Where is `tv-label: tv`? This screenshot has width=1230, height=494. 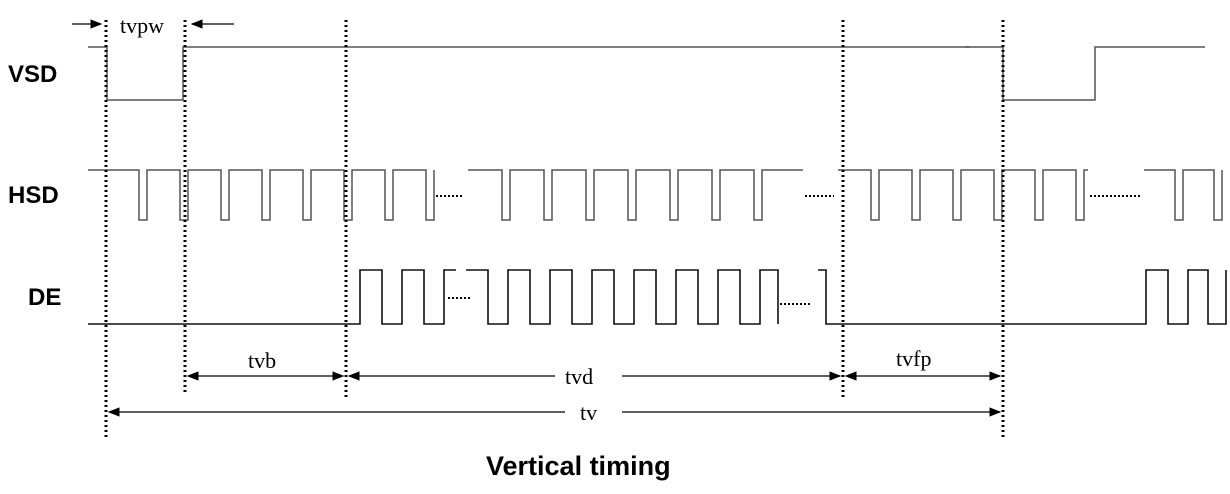 tv-label: tv is located at coordinates (588, 412).